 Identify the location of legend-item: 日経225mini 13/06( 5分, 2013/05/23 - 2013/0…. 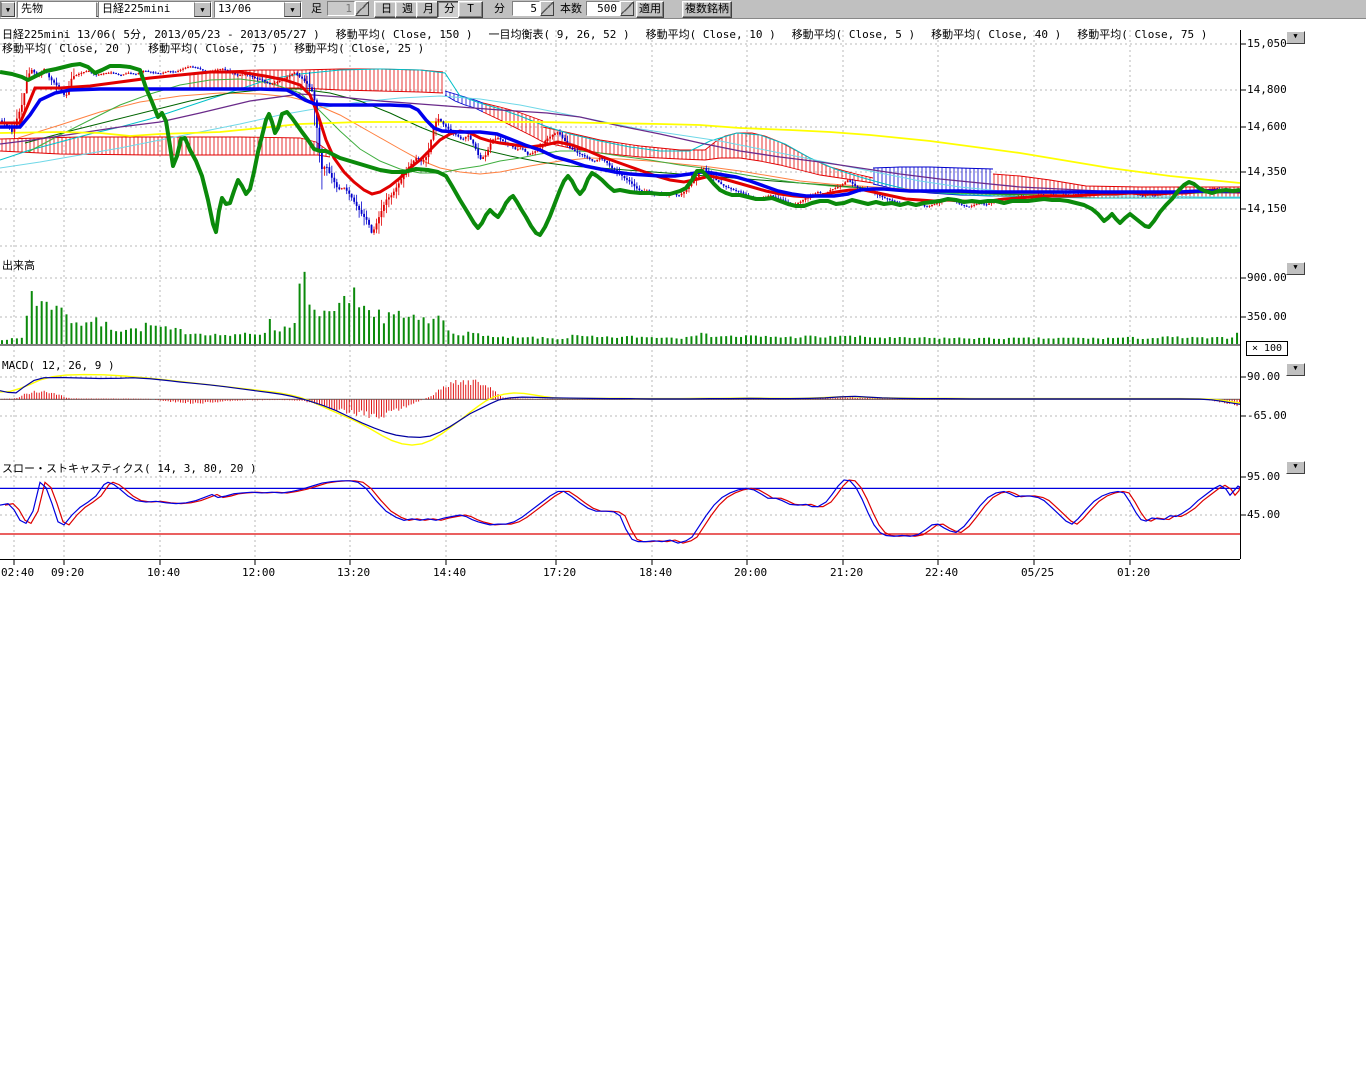
(161, 34).